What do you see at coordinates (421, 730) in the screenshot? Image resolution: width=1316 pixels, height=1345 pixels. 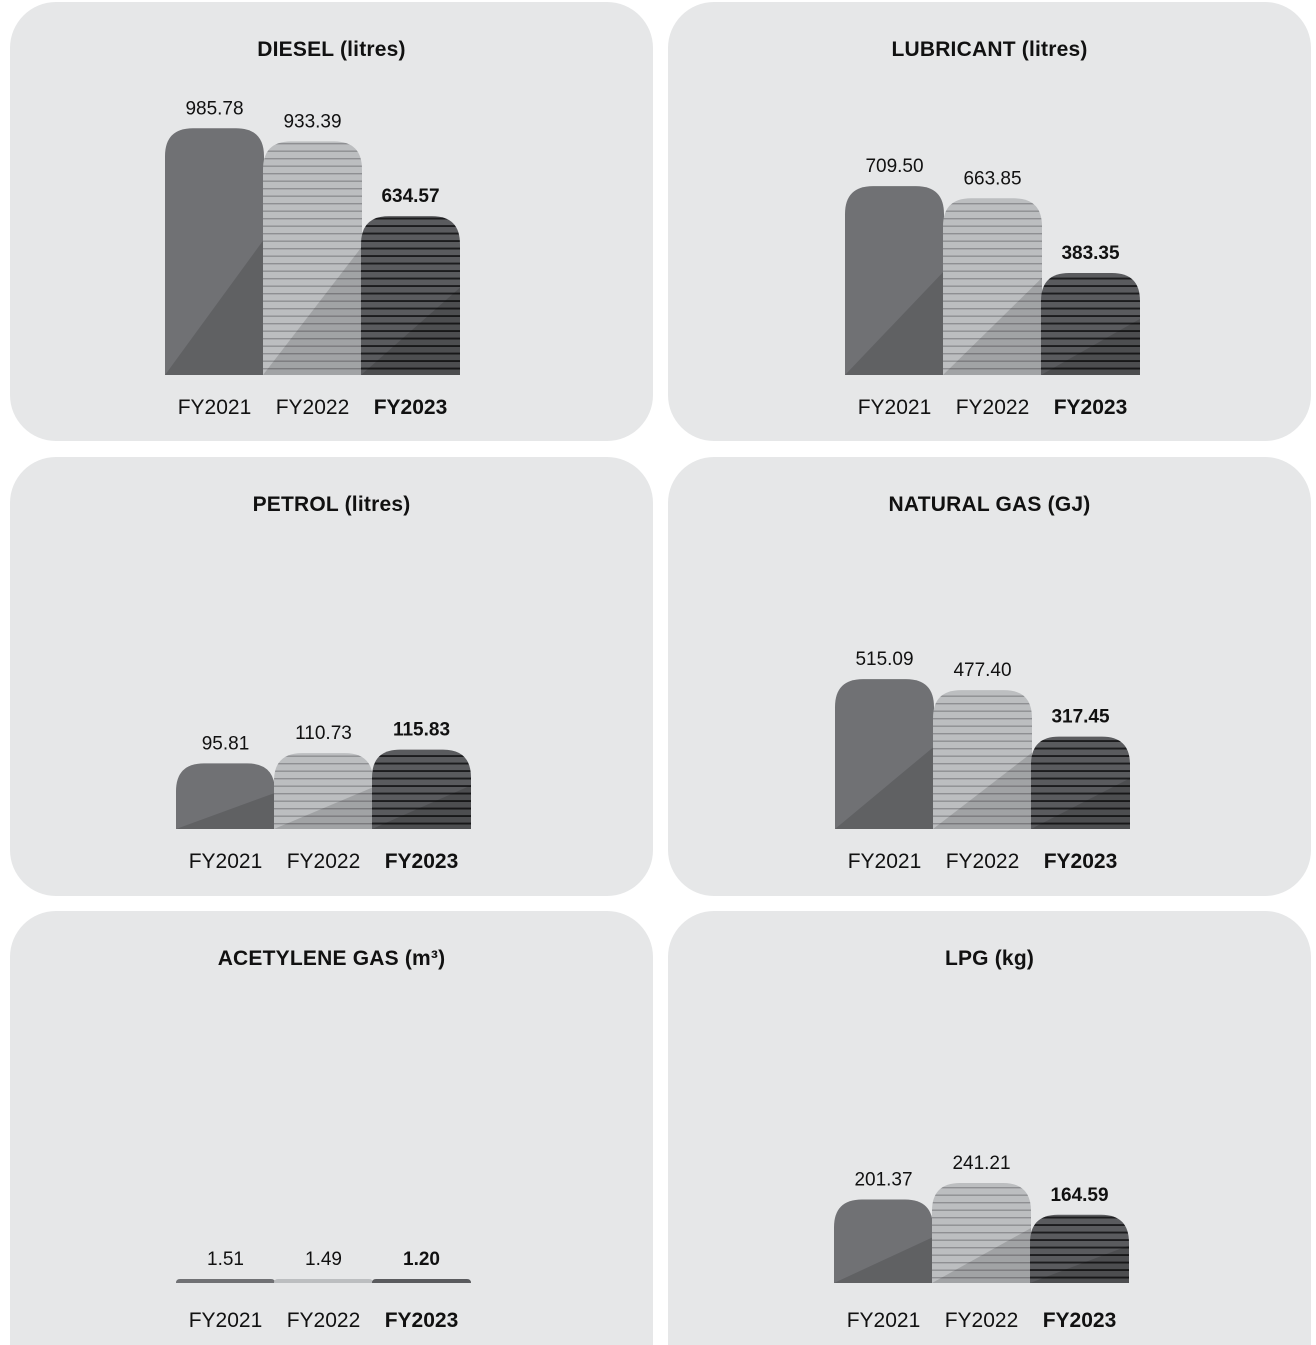 I see `value-label: 115.83` at bounding box center [421, 730].